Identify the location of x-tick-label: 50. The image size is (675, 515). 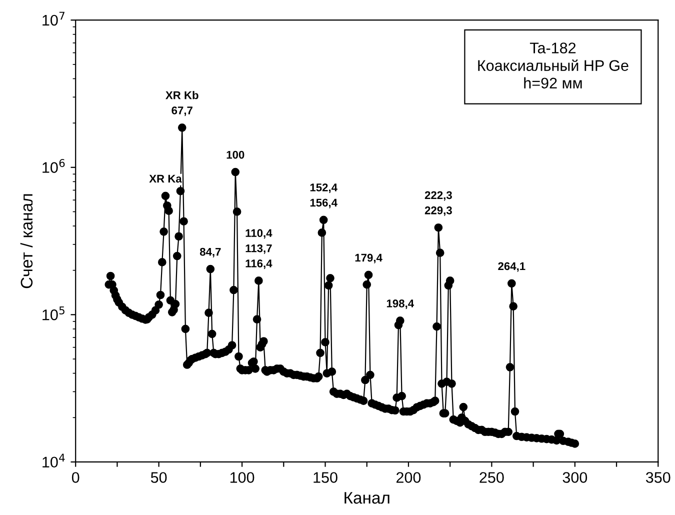
(158, 477).